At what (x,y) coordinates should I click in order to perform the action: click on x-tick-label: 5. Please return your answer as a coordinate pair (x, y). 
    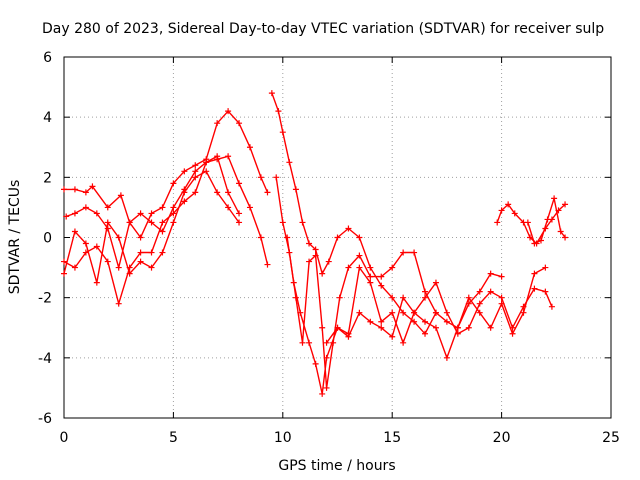
    Looking at the image, I should click on (173, 438).